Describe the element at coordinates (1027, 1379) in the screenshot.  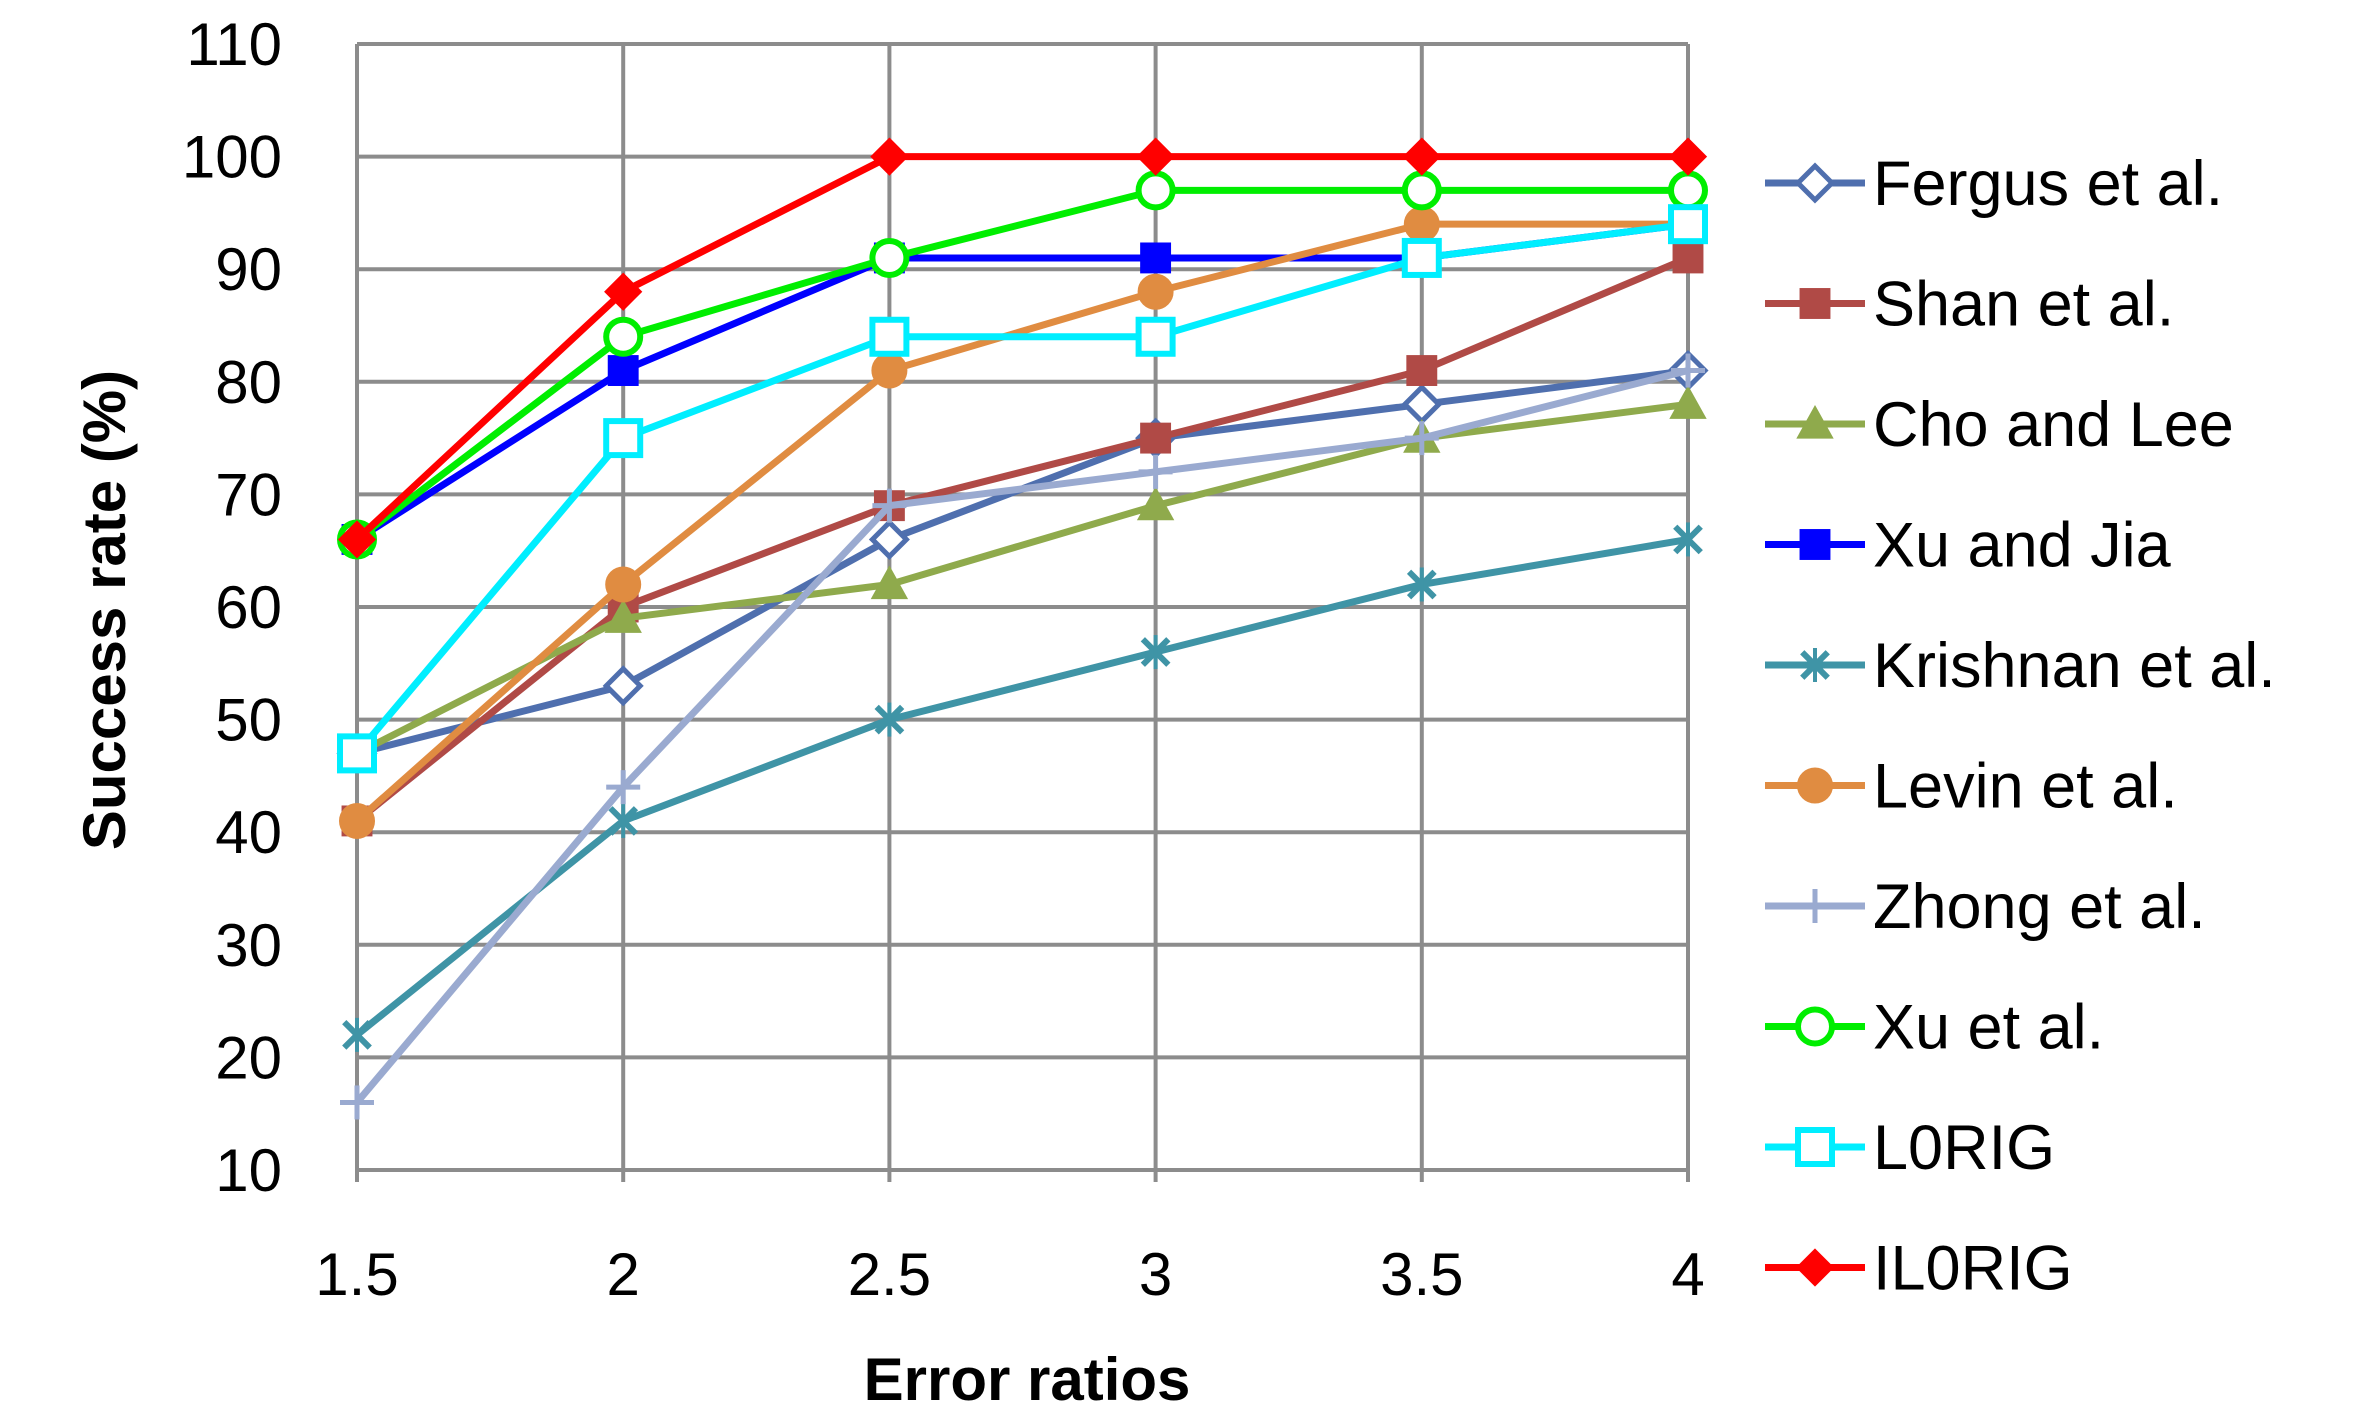
I see `x-axis-title: Error ratios` at that location.